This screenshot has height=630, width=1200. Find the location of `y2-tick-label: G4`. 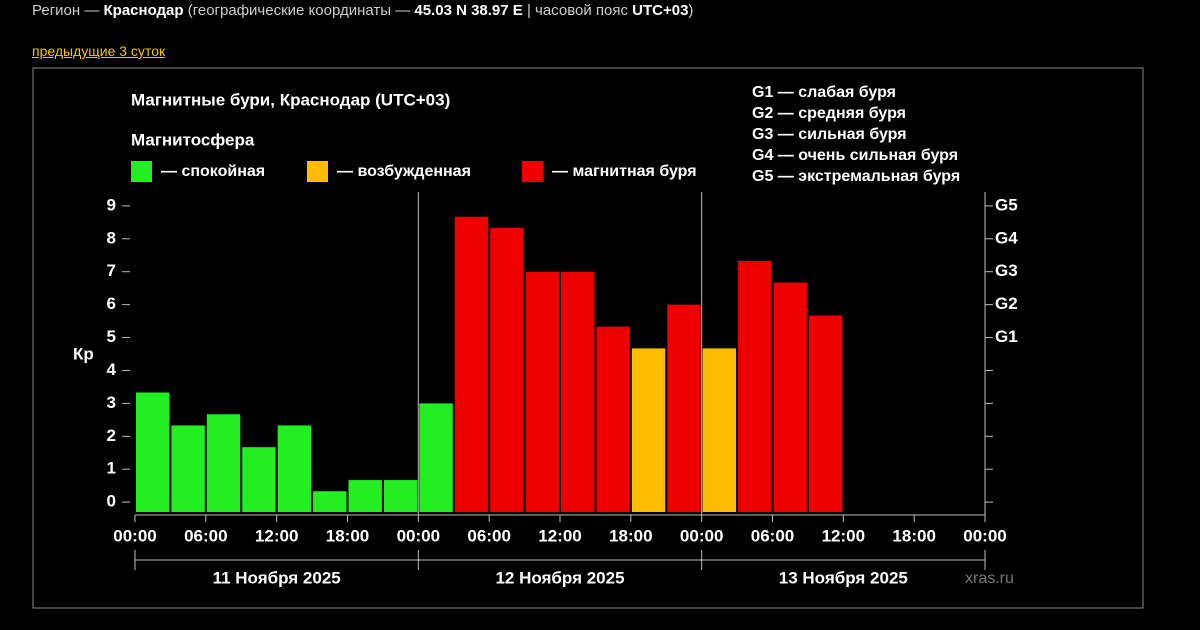

y2-tick-label: G4 is located at coordinates (1006, 237).